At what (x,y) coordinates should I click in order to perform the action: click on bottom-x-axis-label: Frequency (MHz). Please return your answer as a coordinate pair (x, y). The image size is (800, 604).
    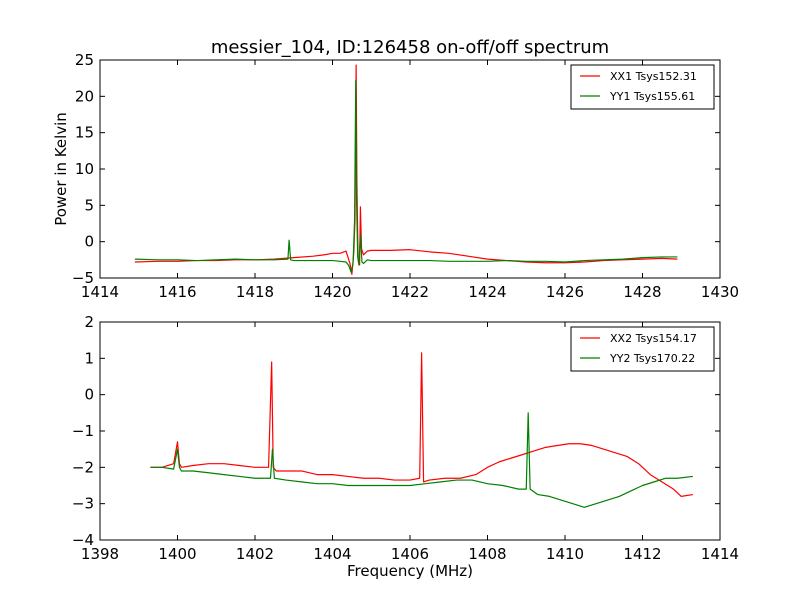
    Looking at the image, I should click on (410, 571).